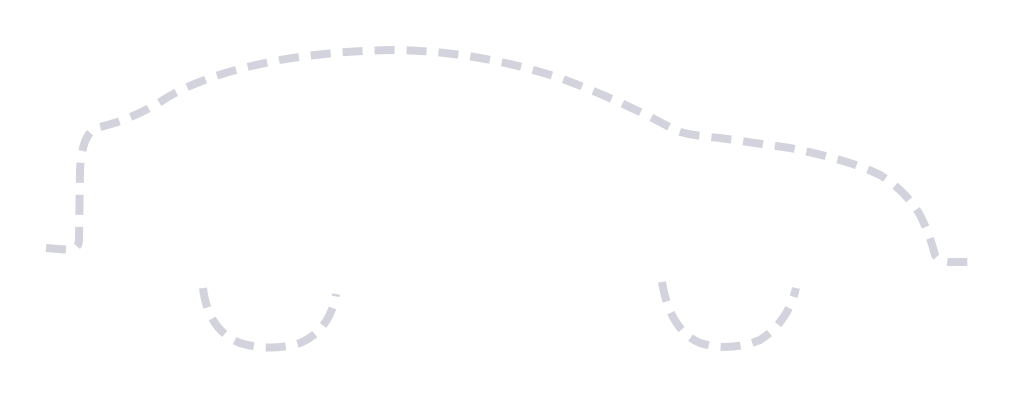 This screenshot has width=1024, height=401. Describe the element at coordinates (269, 319) in the screenshot. I see `front-wheel-arch` at that location.